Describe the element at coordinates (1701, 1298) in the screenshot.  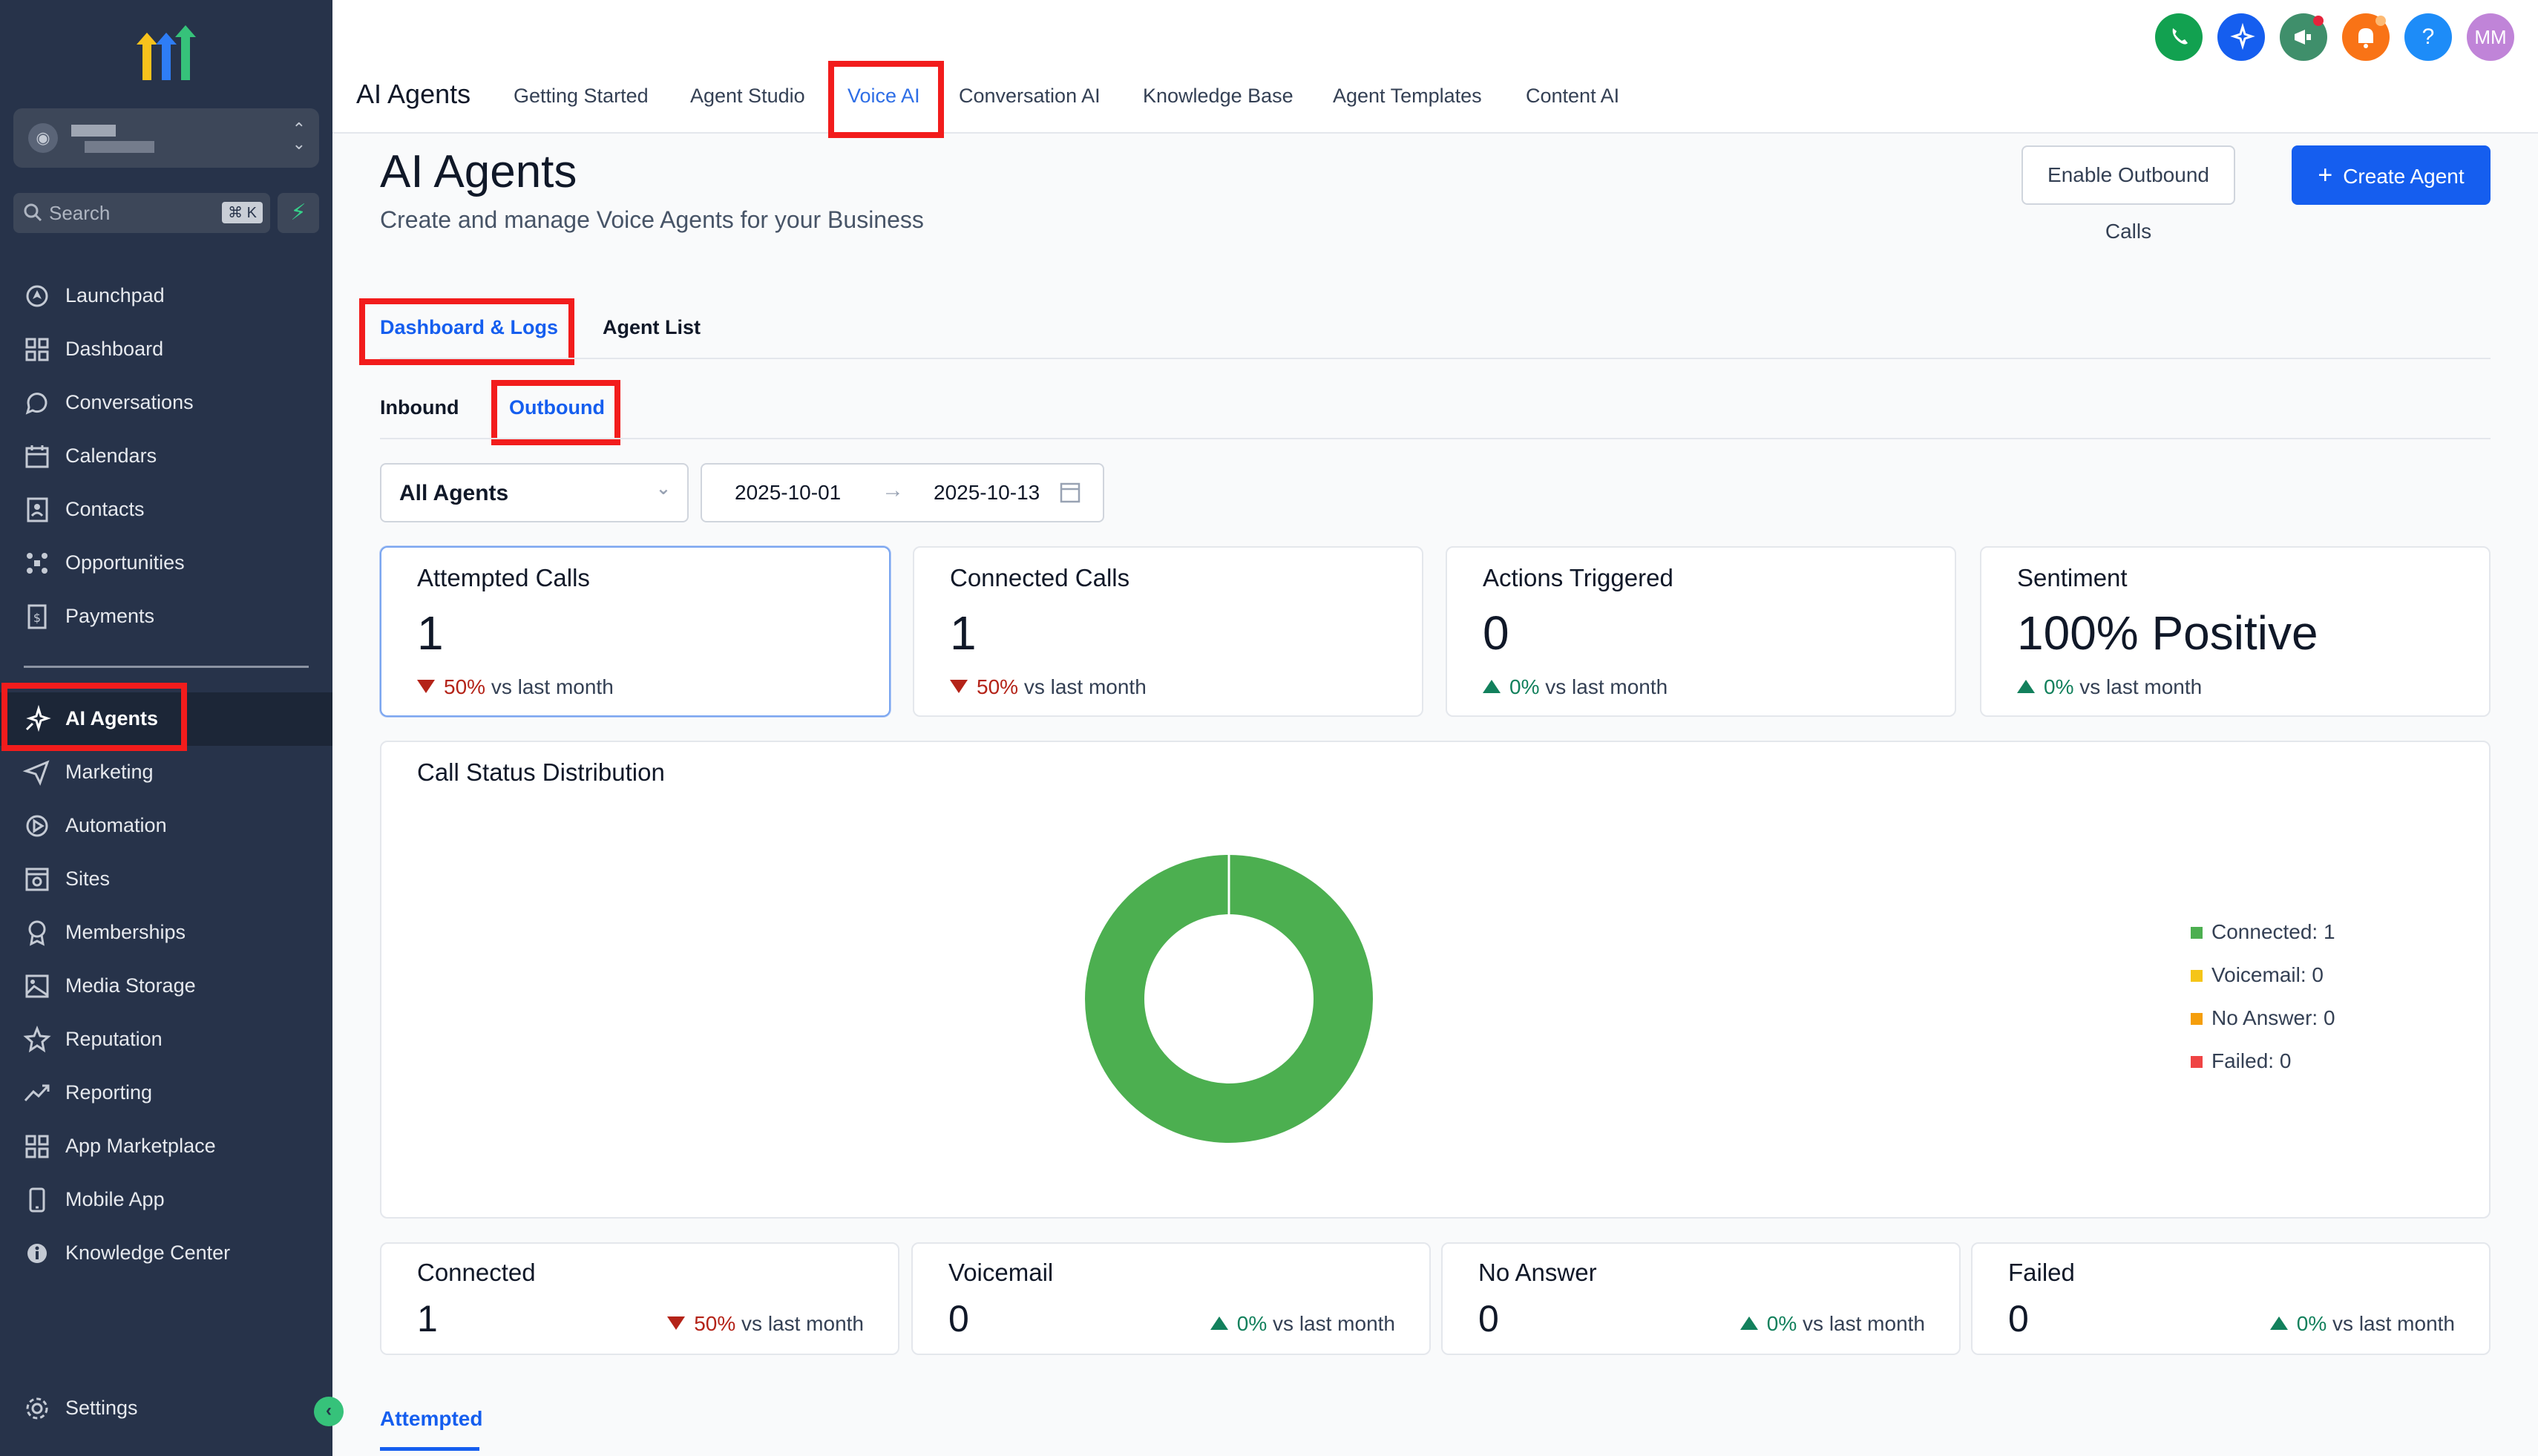
I see `status-card-no-answer: No Answer 0 0% vs last month` at that location.